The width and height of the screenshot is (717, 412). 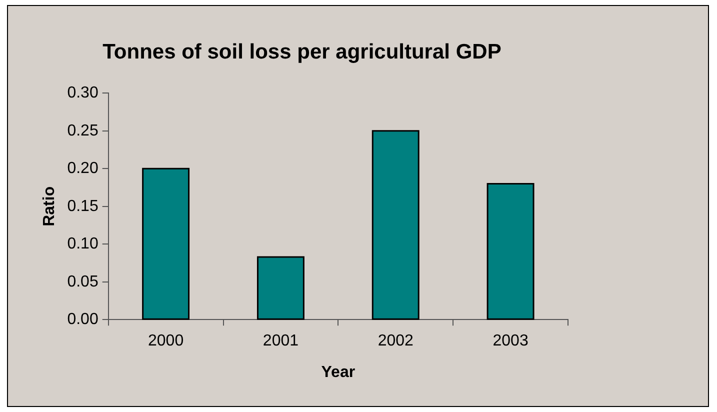 What do you see at coordinates (82, 93) in the screenshot?
I see `y-tick-label: 0.30` at bounding box center [82, 93].